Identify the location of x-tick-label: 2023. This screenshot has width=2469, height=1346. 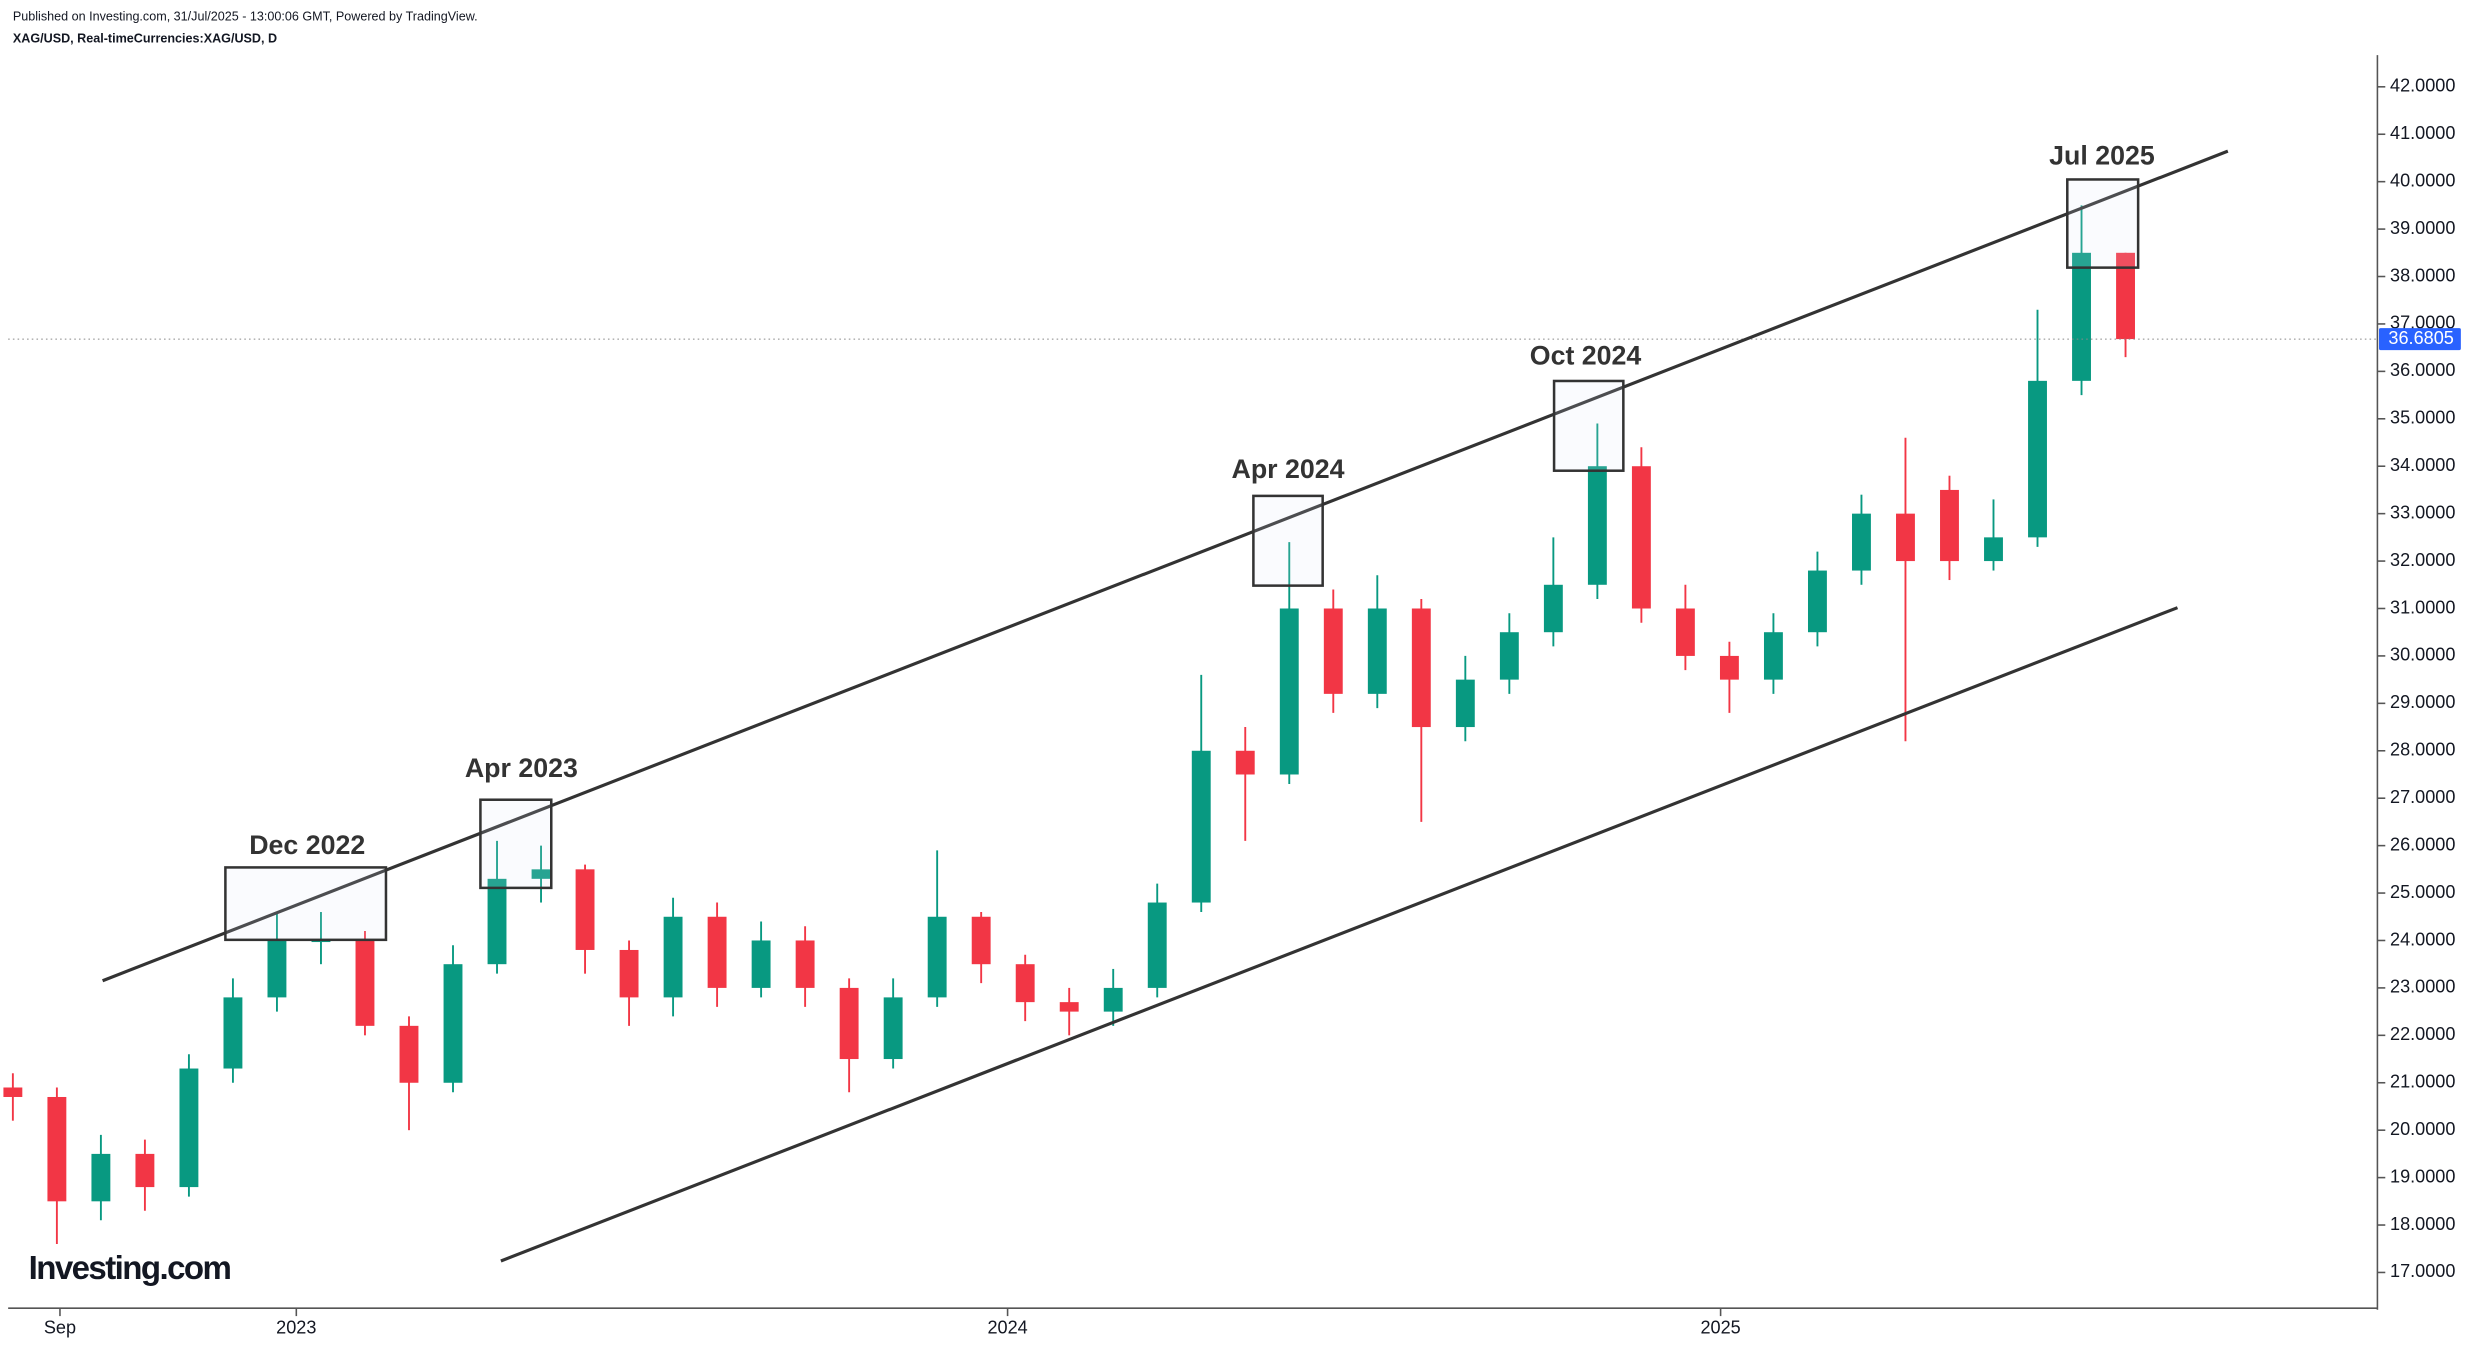
(296, 1327).